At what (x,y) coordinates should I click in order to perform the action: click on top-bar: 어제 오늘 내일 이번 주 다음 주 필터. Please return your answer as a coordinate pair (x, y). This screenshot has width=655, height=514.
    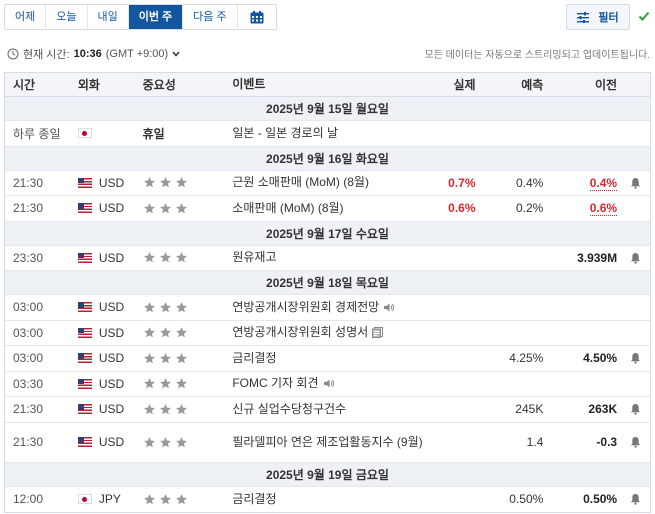
    Looking at the image, I should click on (327, 17).